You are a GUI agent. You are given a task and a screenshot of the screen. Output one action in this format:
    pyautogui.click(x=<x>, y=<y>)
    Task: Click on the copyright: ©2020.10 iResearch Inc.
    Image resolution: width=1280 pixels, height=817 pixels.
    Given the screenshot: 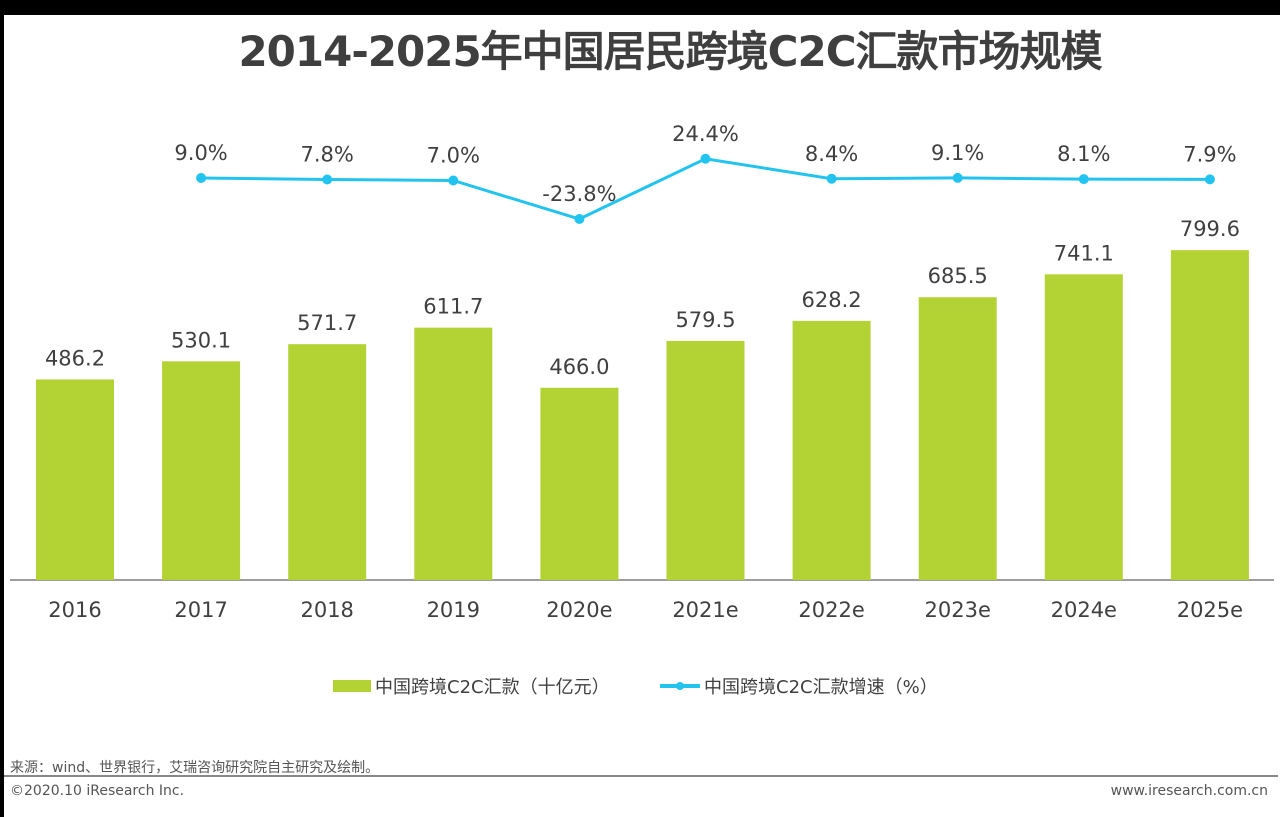 What is the action you would take?
    pyautogui.click(x=97, y=791)
    